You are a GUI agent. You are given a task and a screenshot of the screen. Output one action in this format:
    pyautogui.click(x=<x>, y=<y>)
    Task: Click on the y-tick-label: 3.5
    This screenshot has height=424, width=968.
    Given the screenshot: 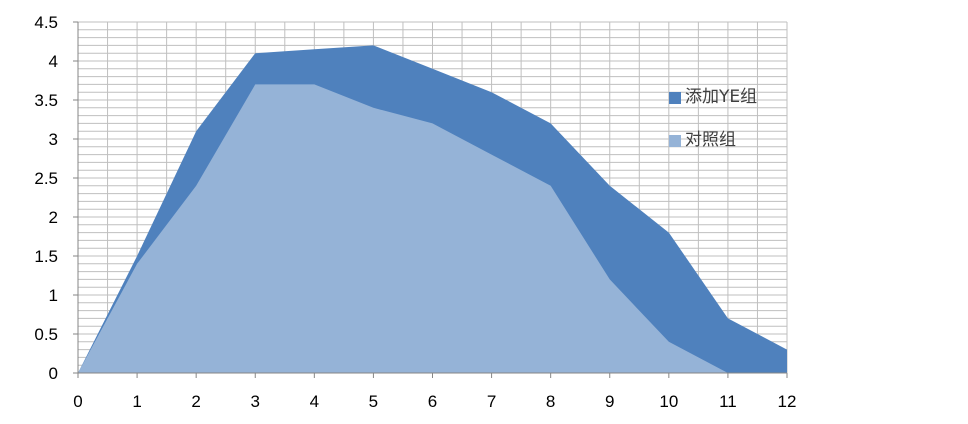 What is the action you would take?
    pyautogui.click(x=46, y=100)
    